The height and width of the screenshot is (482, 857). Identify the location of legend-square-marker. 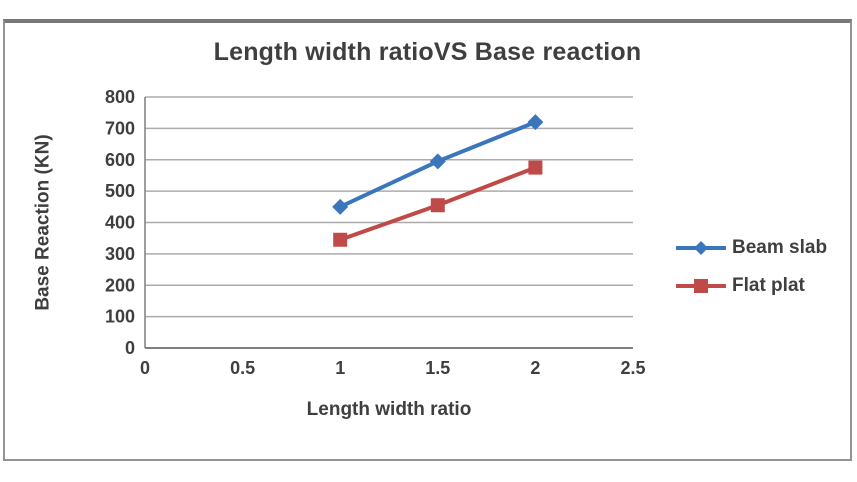
(701, 286).